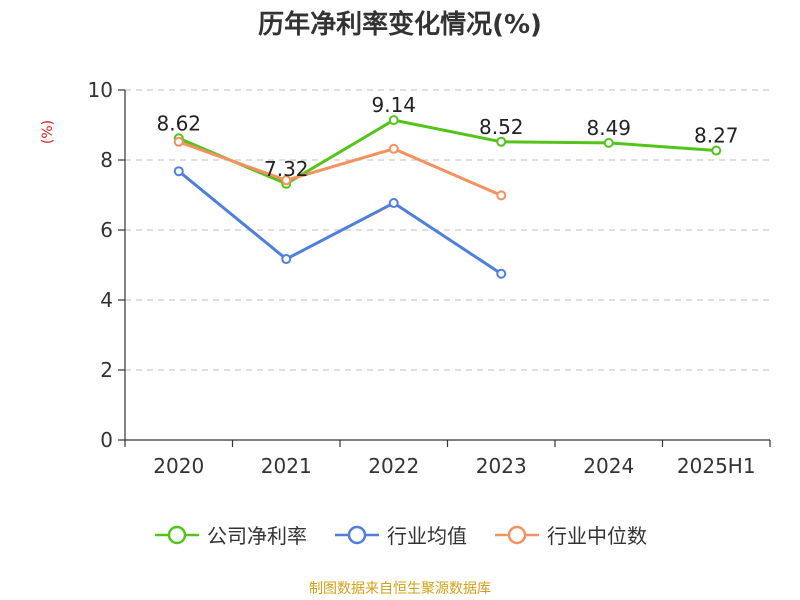 The image size is (800, 600). What do you see at coordinates (257, 536) in the screenshot?
I see `legend-label: 公司净利率` at bounding box center [257, 536].